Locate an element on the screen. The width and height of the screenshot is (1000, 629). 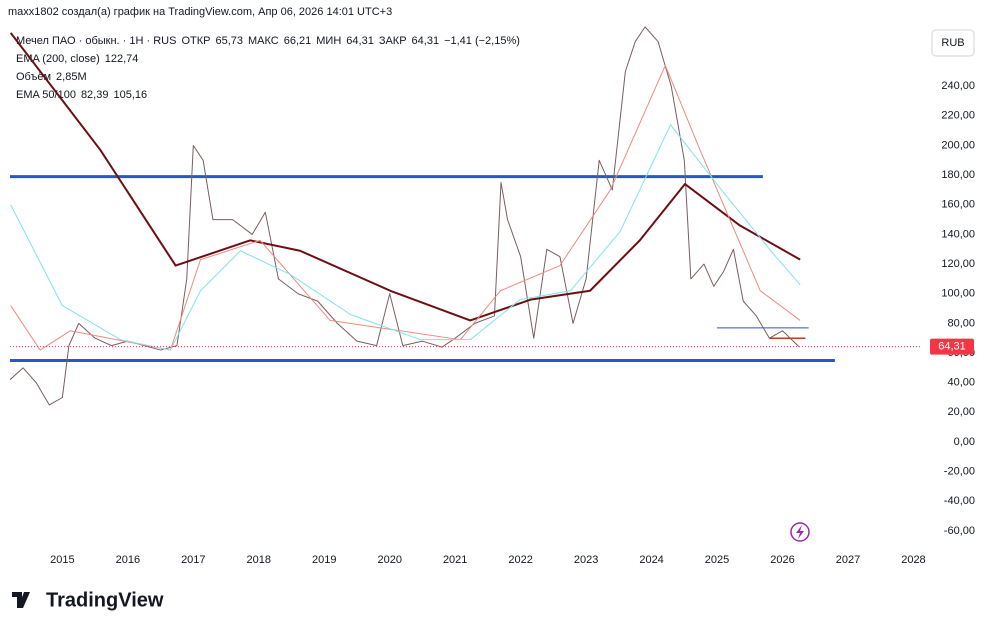
legend-text: 2,85M is located at coordinates (71, 77).